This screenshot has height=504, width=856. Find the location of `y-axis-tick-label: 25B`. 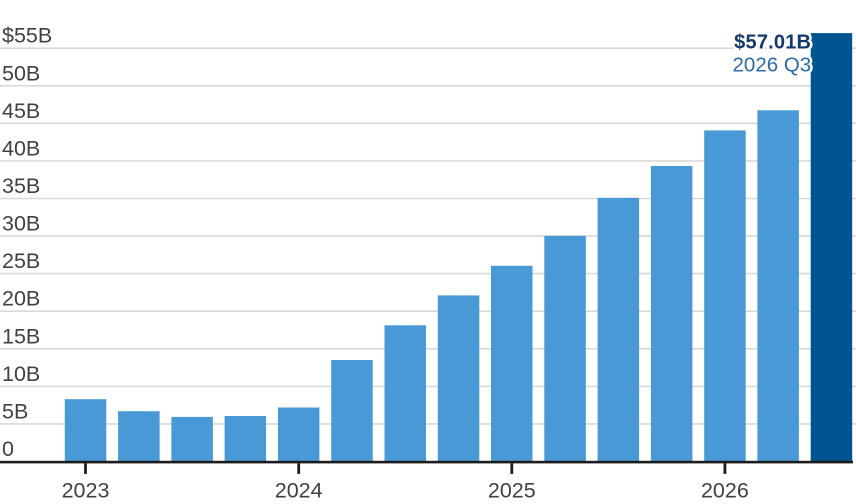

y-axis-tick-label: 25B is located at coordinates (21, 261).